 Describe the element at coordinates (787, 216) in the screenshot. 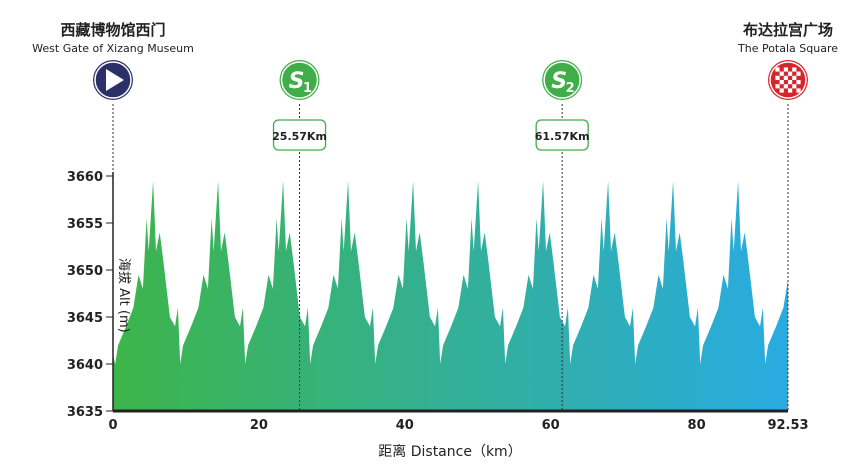

I see `marker-finish: 布达拉宫广场 The Potala Square` at that location.